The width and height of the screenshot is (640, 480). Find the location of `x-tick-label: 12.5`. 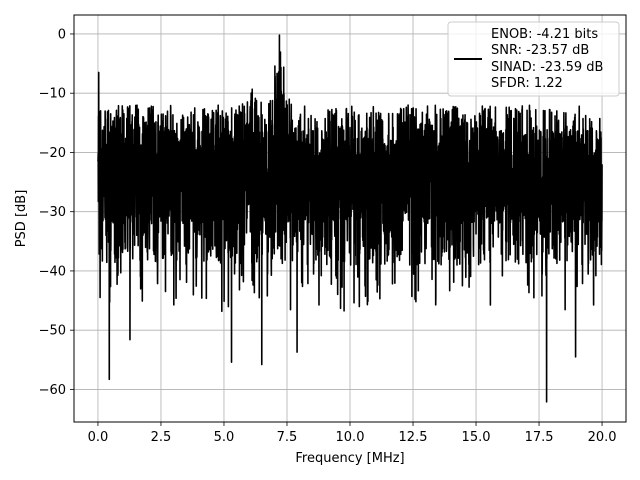

x-tick-label: 12.5 is located at coordinates (413, 437).